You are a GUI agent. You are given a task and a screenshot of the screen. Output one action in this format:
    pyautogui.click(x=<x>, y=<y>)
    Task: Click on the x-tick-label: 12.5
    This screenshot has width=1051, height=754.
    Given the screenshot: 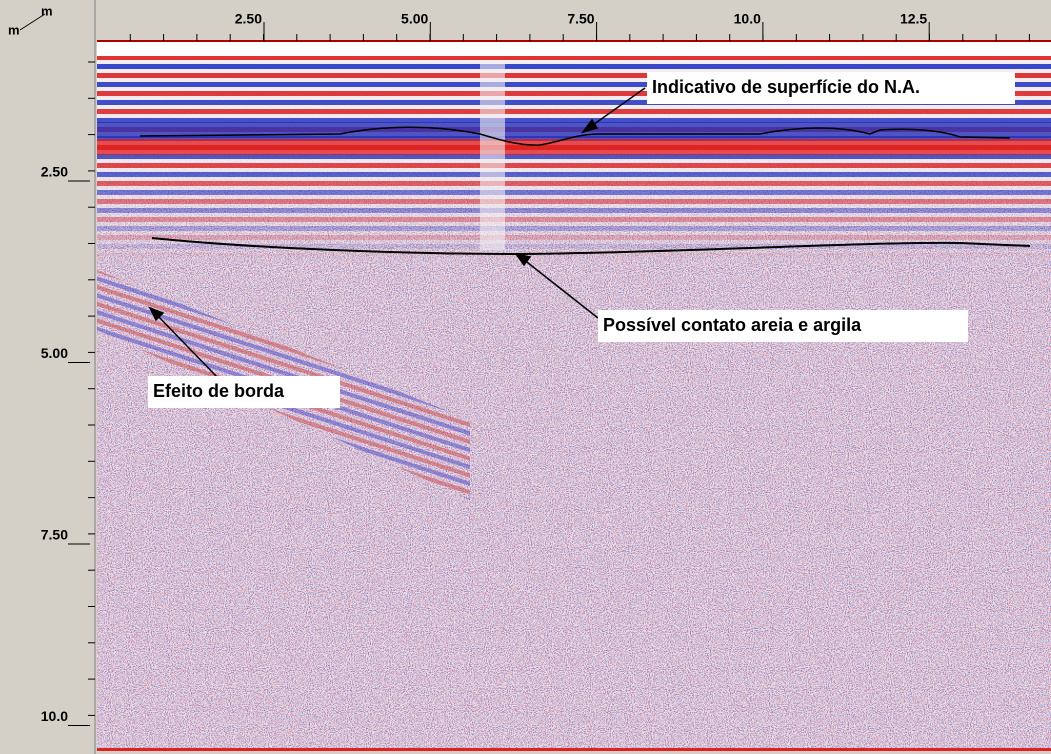 What is the action you would take?
    pyautogui.click(x=913, y=19)
    